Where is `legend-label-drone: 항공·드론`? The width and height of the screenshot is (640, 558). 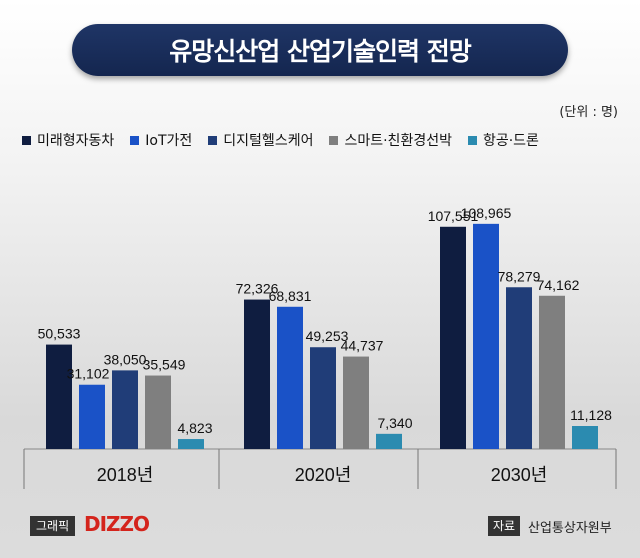 legend-label-drone: 항공·드론 is located at coordinates (510, 141).